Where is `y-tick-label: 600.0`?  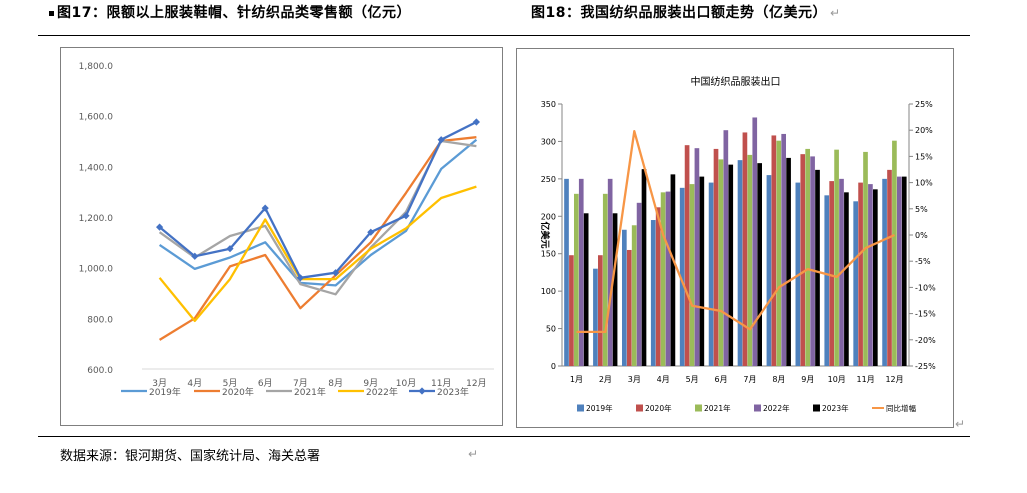 y-tick-label: 600.0 is located at coordinates (100, 371).